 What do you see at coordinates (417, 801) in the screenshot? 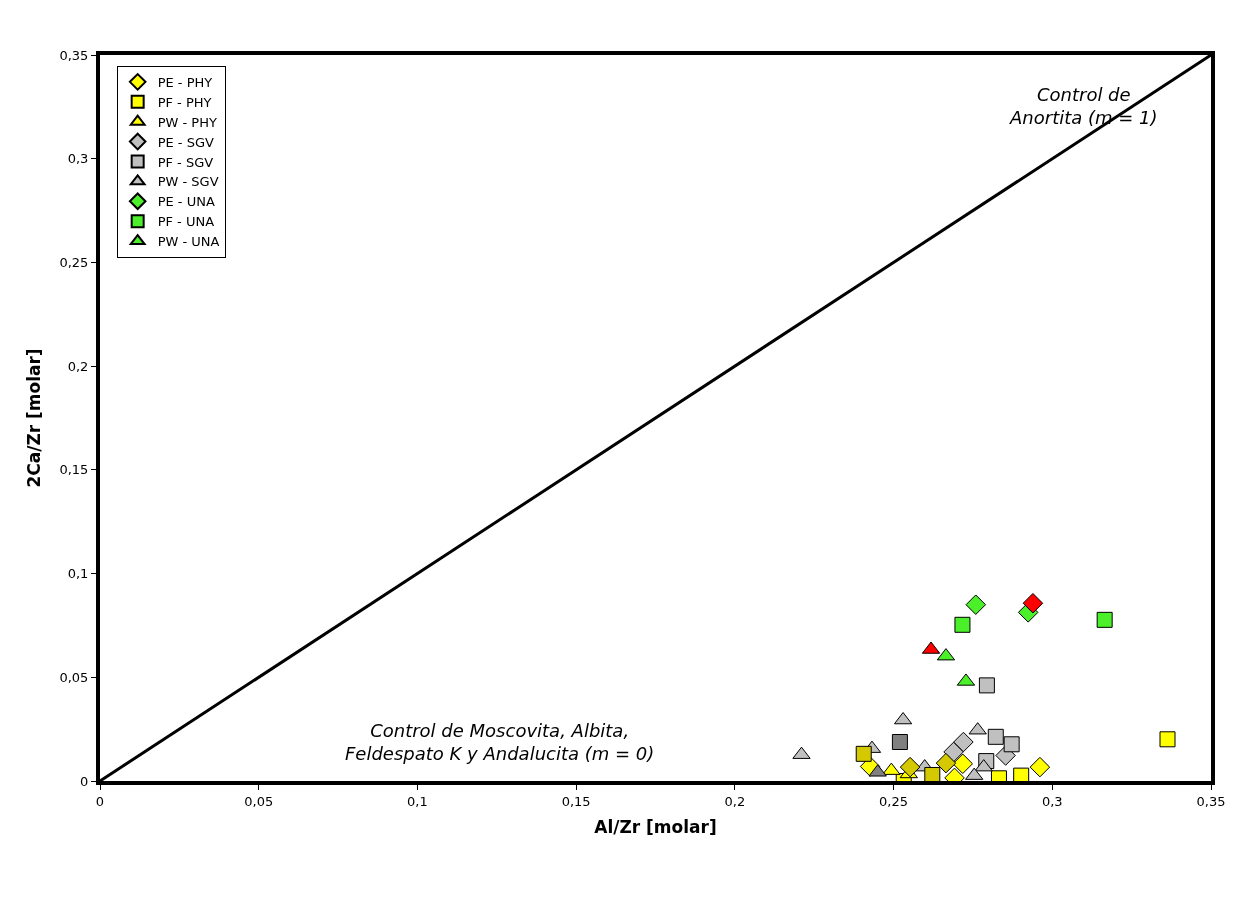
I see `x-tick-label: 0,1` at bounding box center [417, 801].